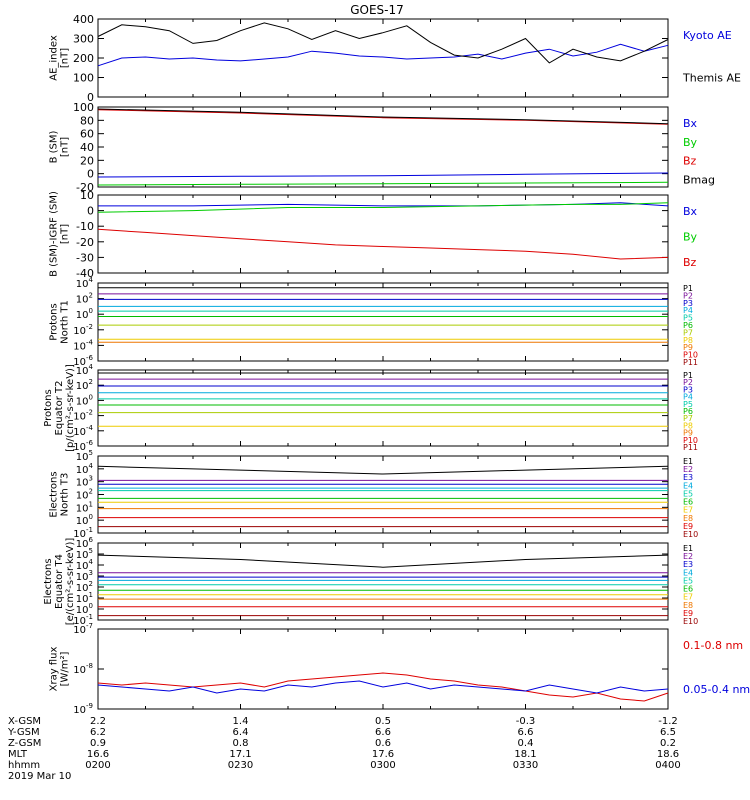 This screenshot has height=800, width=750. I want to click on series-line-e1, so click(383, 561).